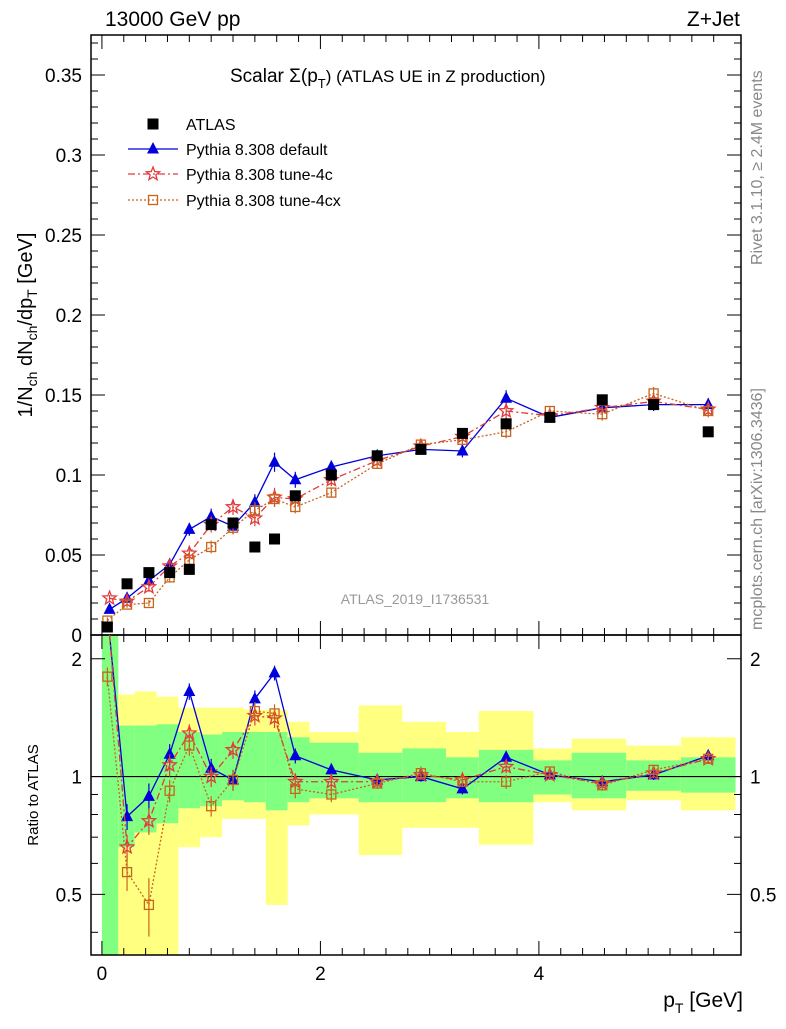  I want to click on title-tail: ) (ATLAS UE in Z production), so click(436, 76).